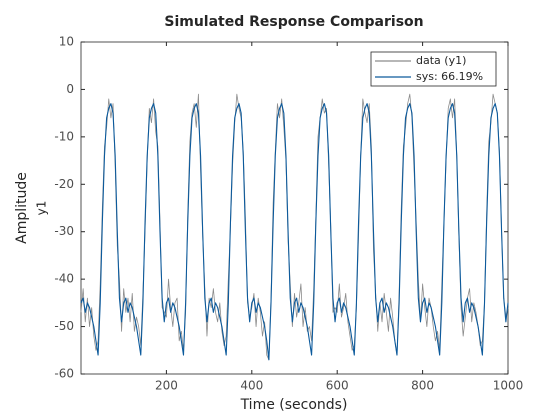 The width and height of the screenshot is (560, 420). Describe the element at coordinates (449, 76) in the screenshot. I see `legend-label: sys: 66.19%` at that location.